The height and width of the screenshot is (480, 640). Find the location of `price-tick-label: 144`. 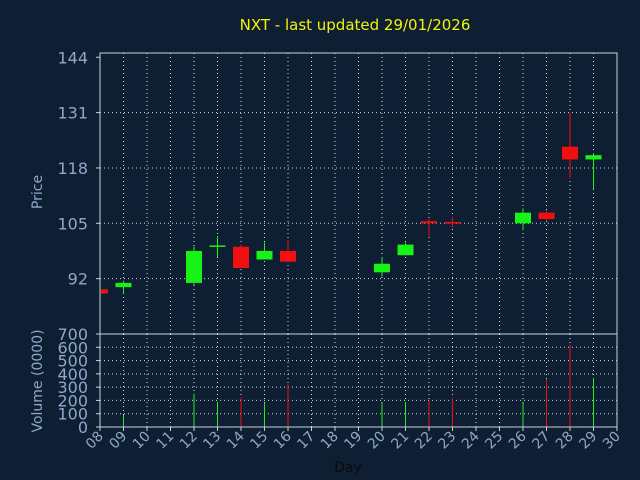

price-tick-label: 144 is located at coordinates (72, 57).